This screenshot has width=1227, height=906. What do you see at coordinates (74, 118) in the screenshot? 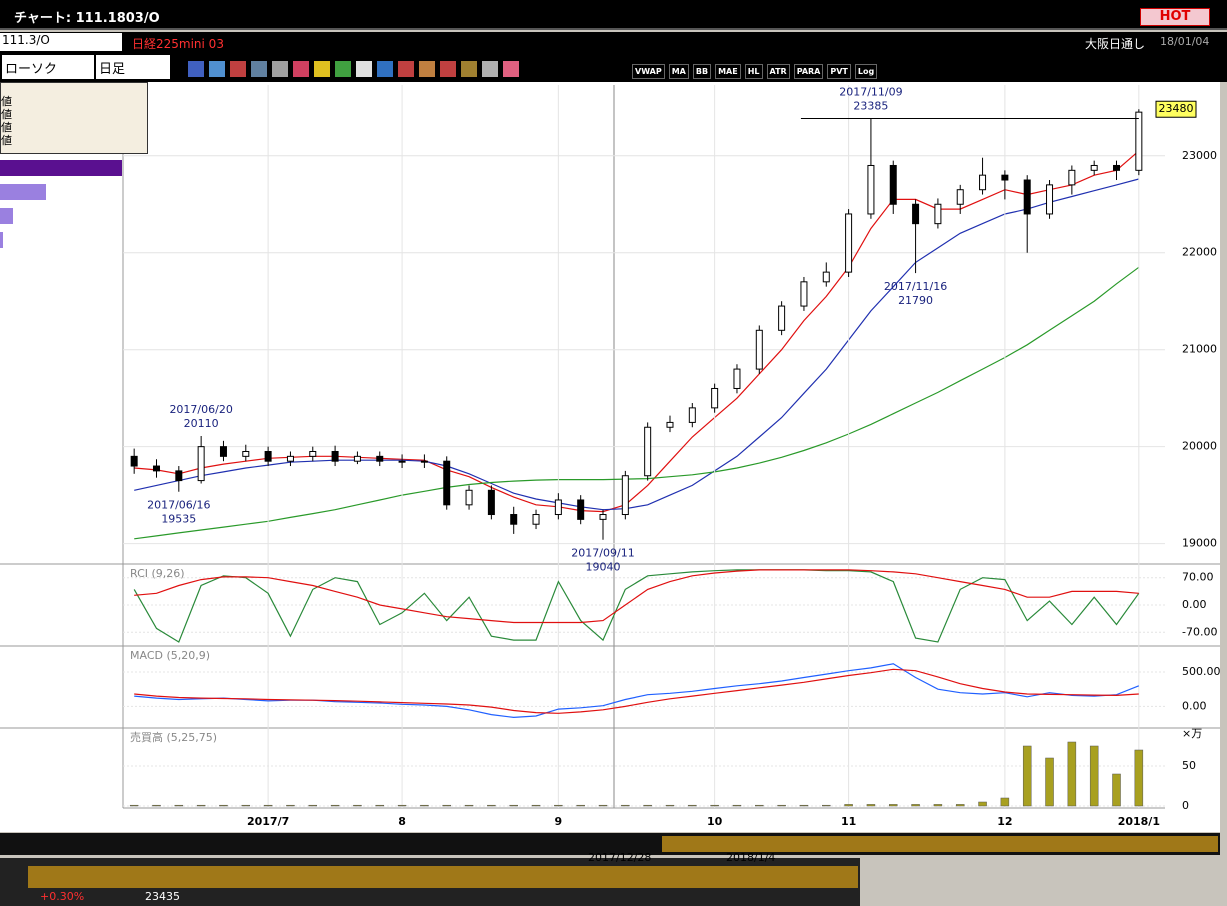
I see `info-panel: 始値高値安値終値` at bounding box center [74, 118].